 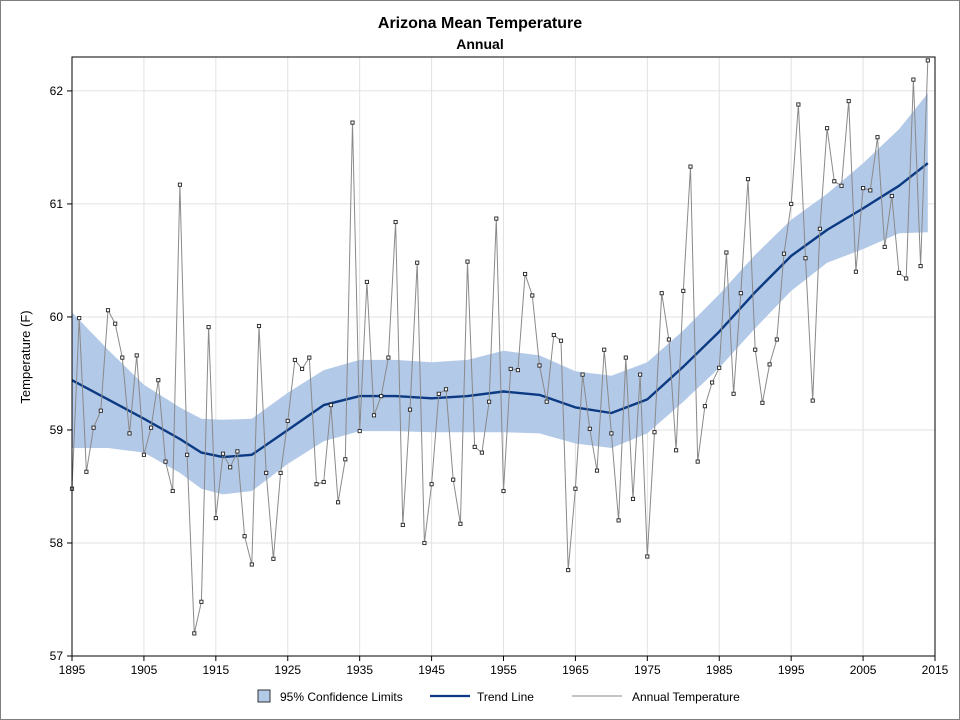 I want to click on x-tick-label: 1915, so click(x=215, y=670).